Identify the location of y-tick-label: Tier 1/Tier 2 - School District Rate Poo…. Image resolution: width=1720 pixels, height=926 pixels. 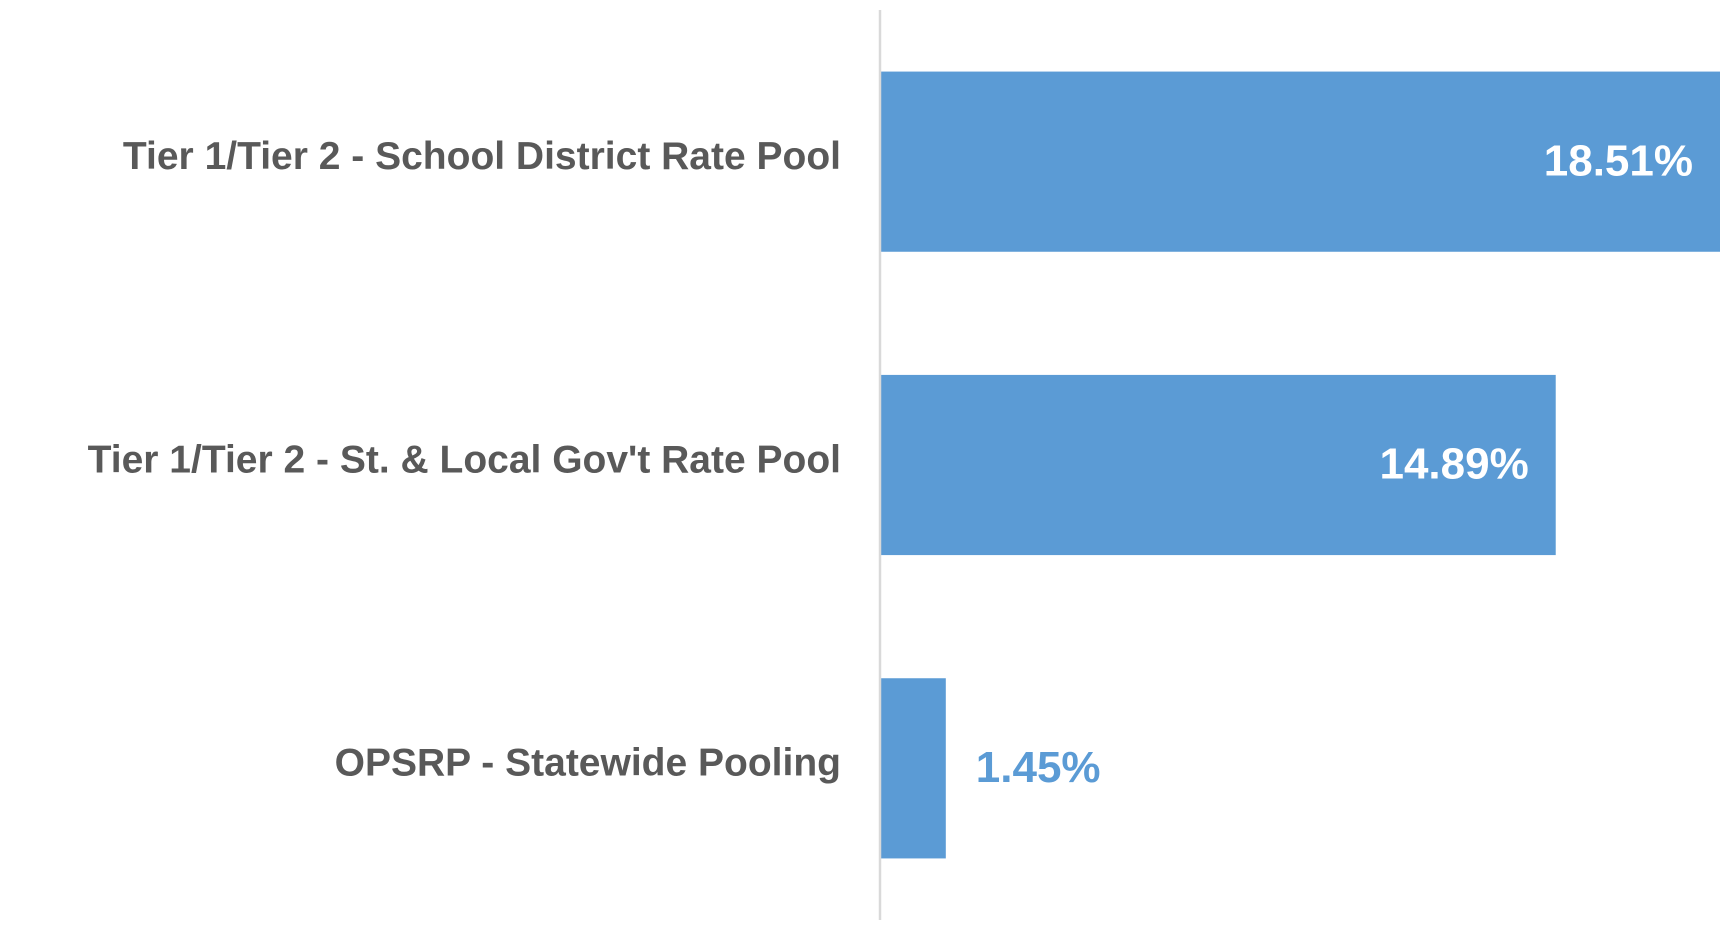
(482, 156).